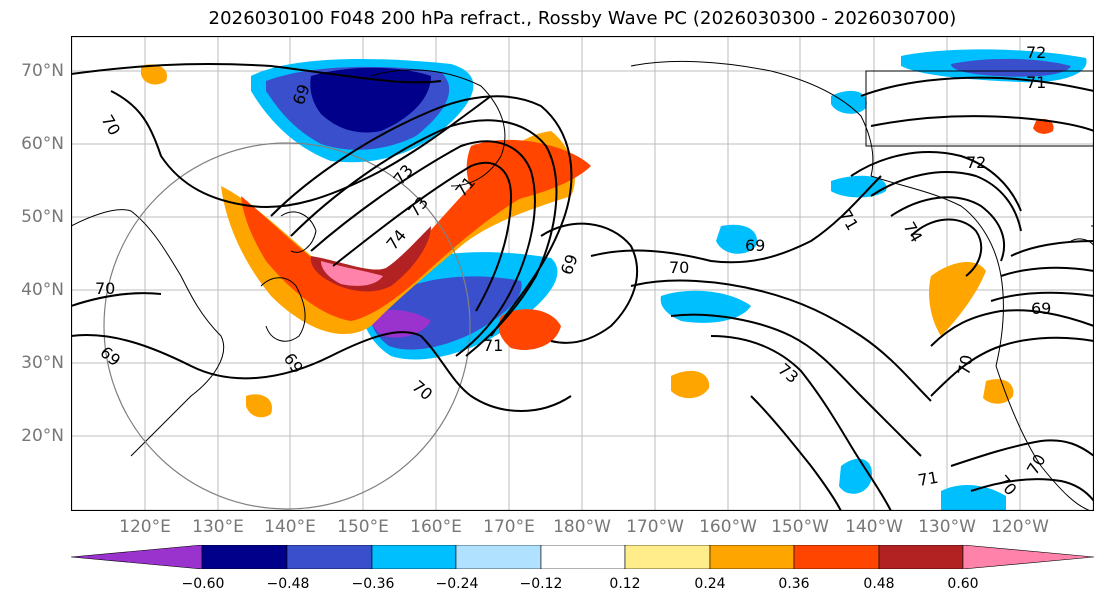 The width and height of the screenshot is (1105, 604). Describe the element at coordinates (710, 584) in the screenshot. I see `colorbar-tick-label: 0.24` at that location.